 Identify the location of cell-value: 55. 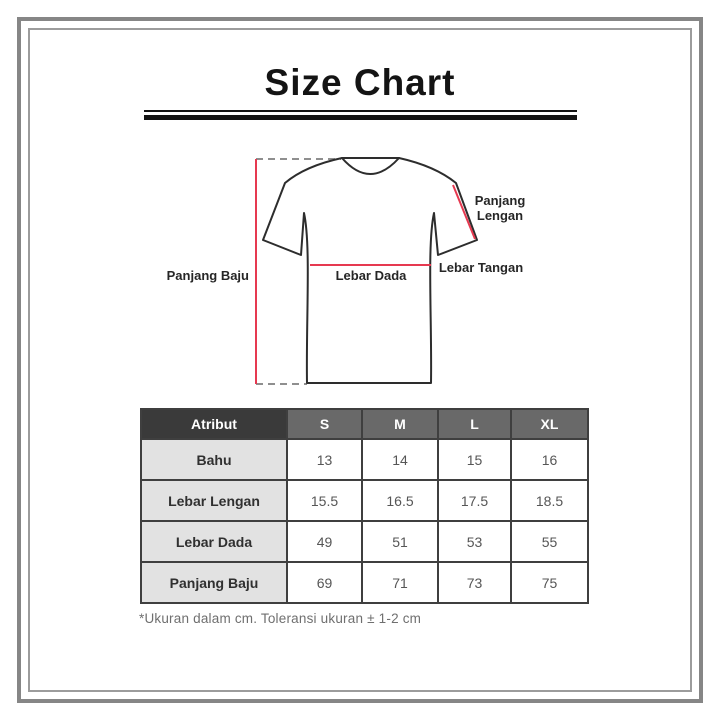
(549, 541).